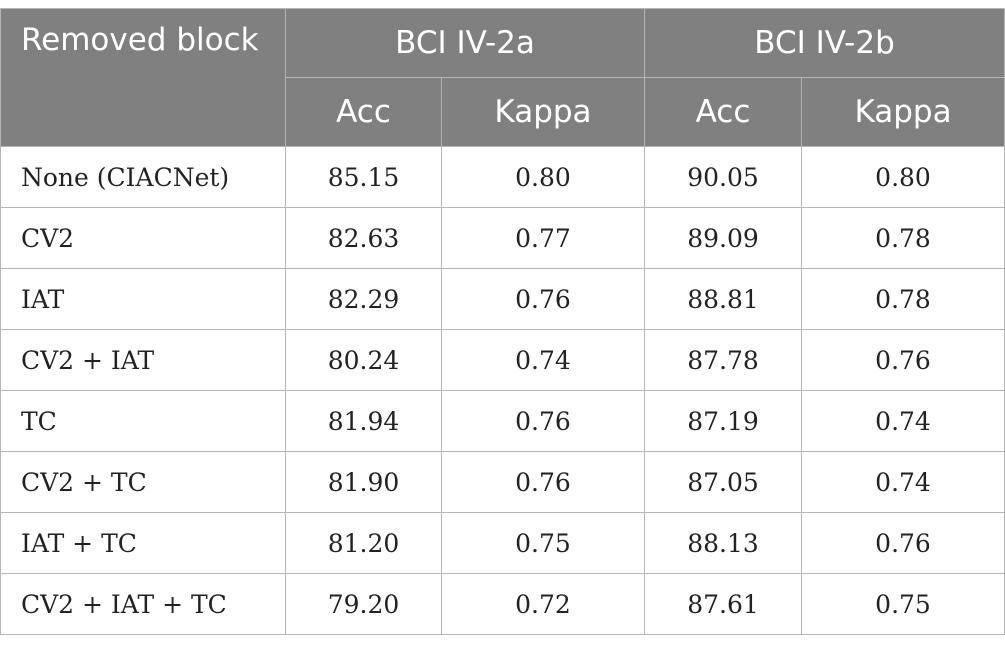  What do you see at coordinates (143, 77) in the screenshot?
I see `removed-block-header: Removed block` at bounding box center [143, 77].